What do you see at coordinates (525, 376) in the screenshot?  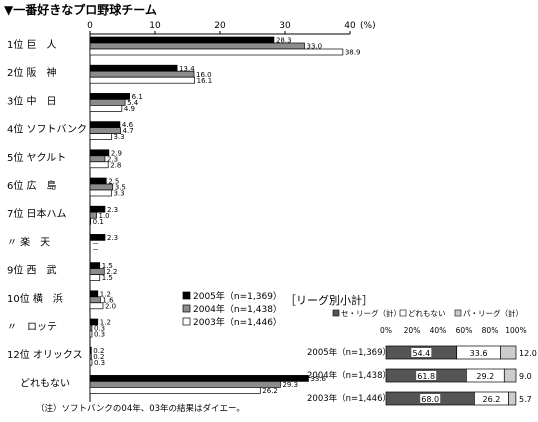 I see `league-segment-label: 9.0` at bounding box center [525, 376].